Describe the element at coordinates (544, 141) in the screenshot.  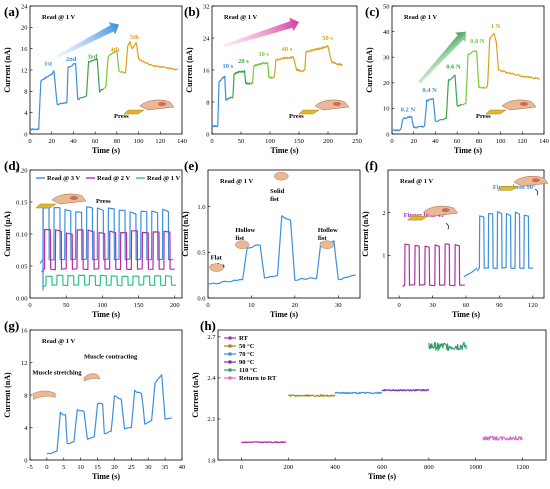
I see `x-tick-label: 140` at that location.